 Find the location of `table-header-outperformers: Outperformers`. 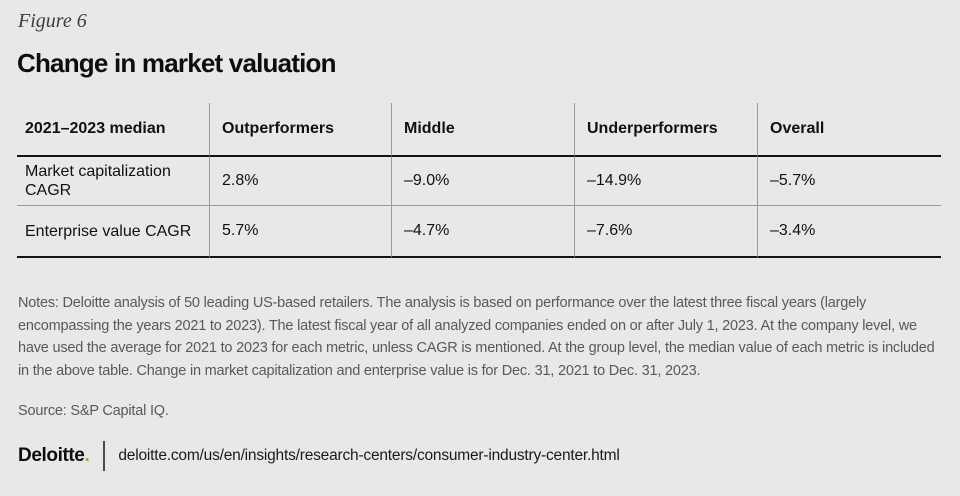

table-header-outperformers: Outperformers is located at coordinates (300, 130).